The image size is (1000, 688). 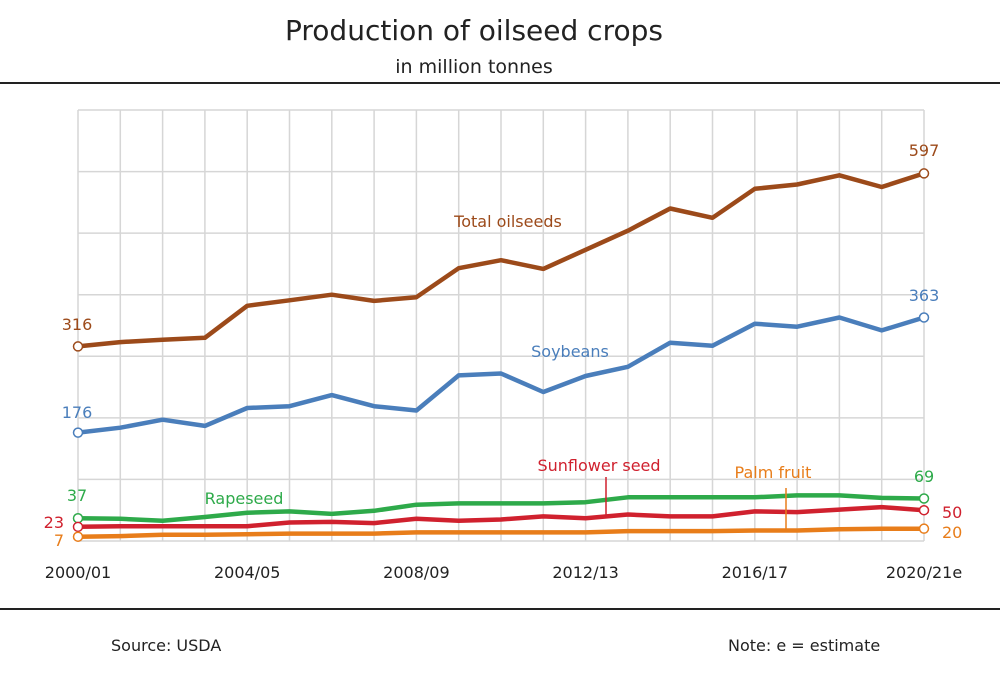 What do you see at coordinates (804, 645) in the screenshot?
I see `estimate-note: Note: e = estimate` at bounding box center [804, 645].